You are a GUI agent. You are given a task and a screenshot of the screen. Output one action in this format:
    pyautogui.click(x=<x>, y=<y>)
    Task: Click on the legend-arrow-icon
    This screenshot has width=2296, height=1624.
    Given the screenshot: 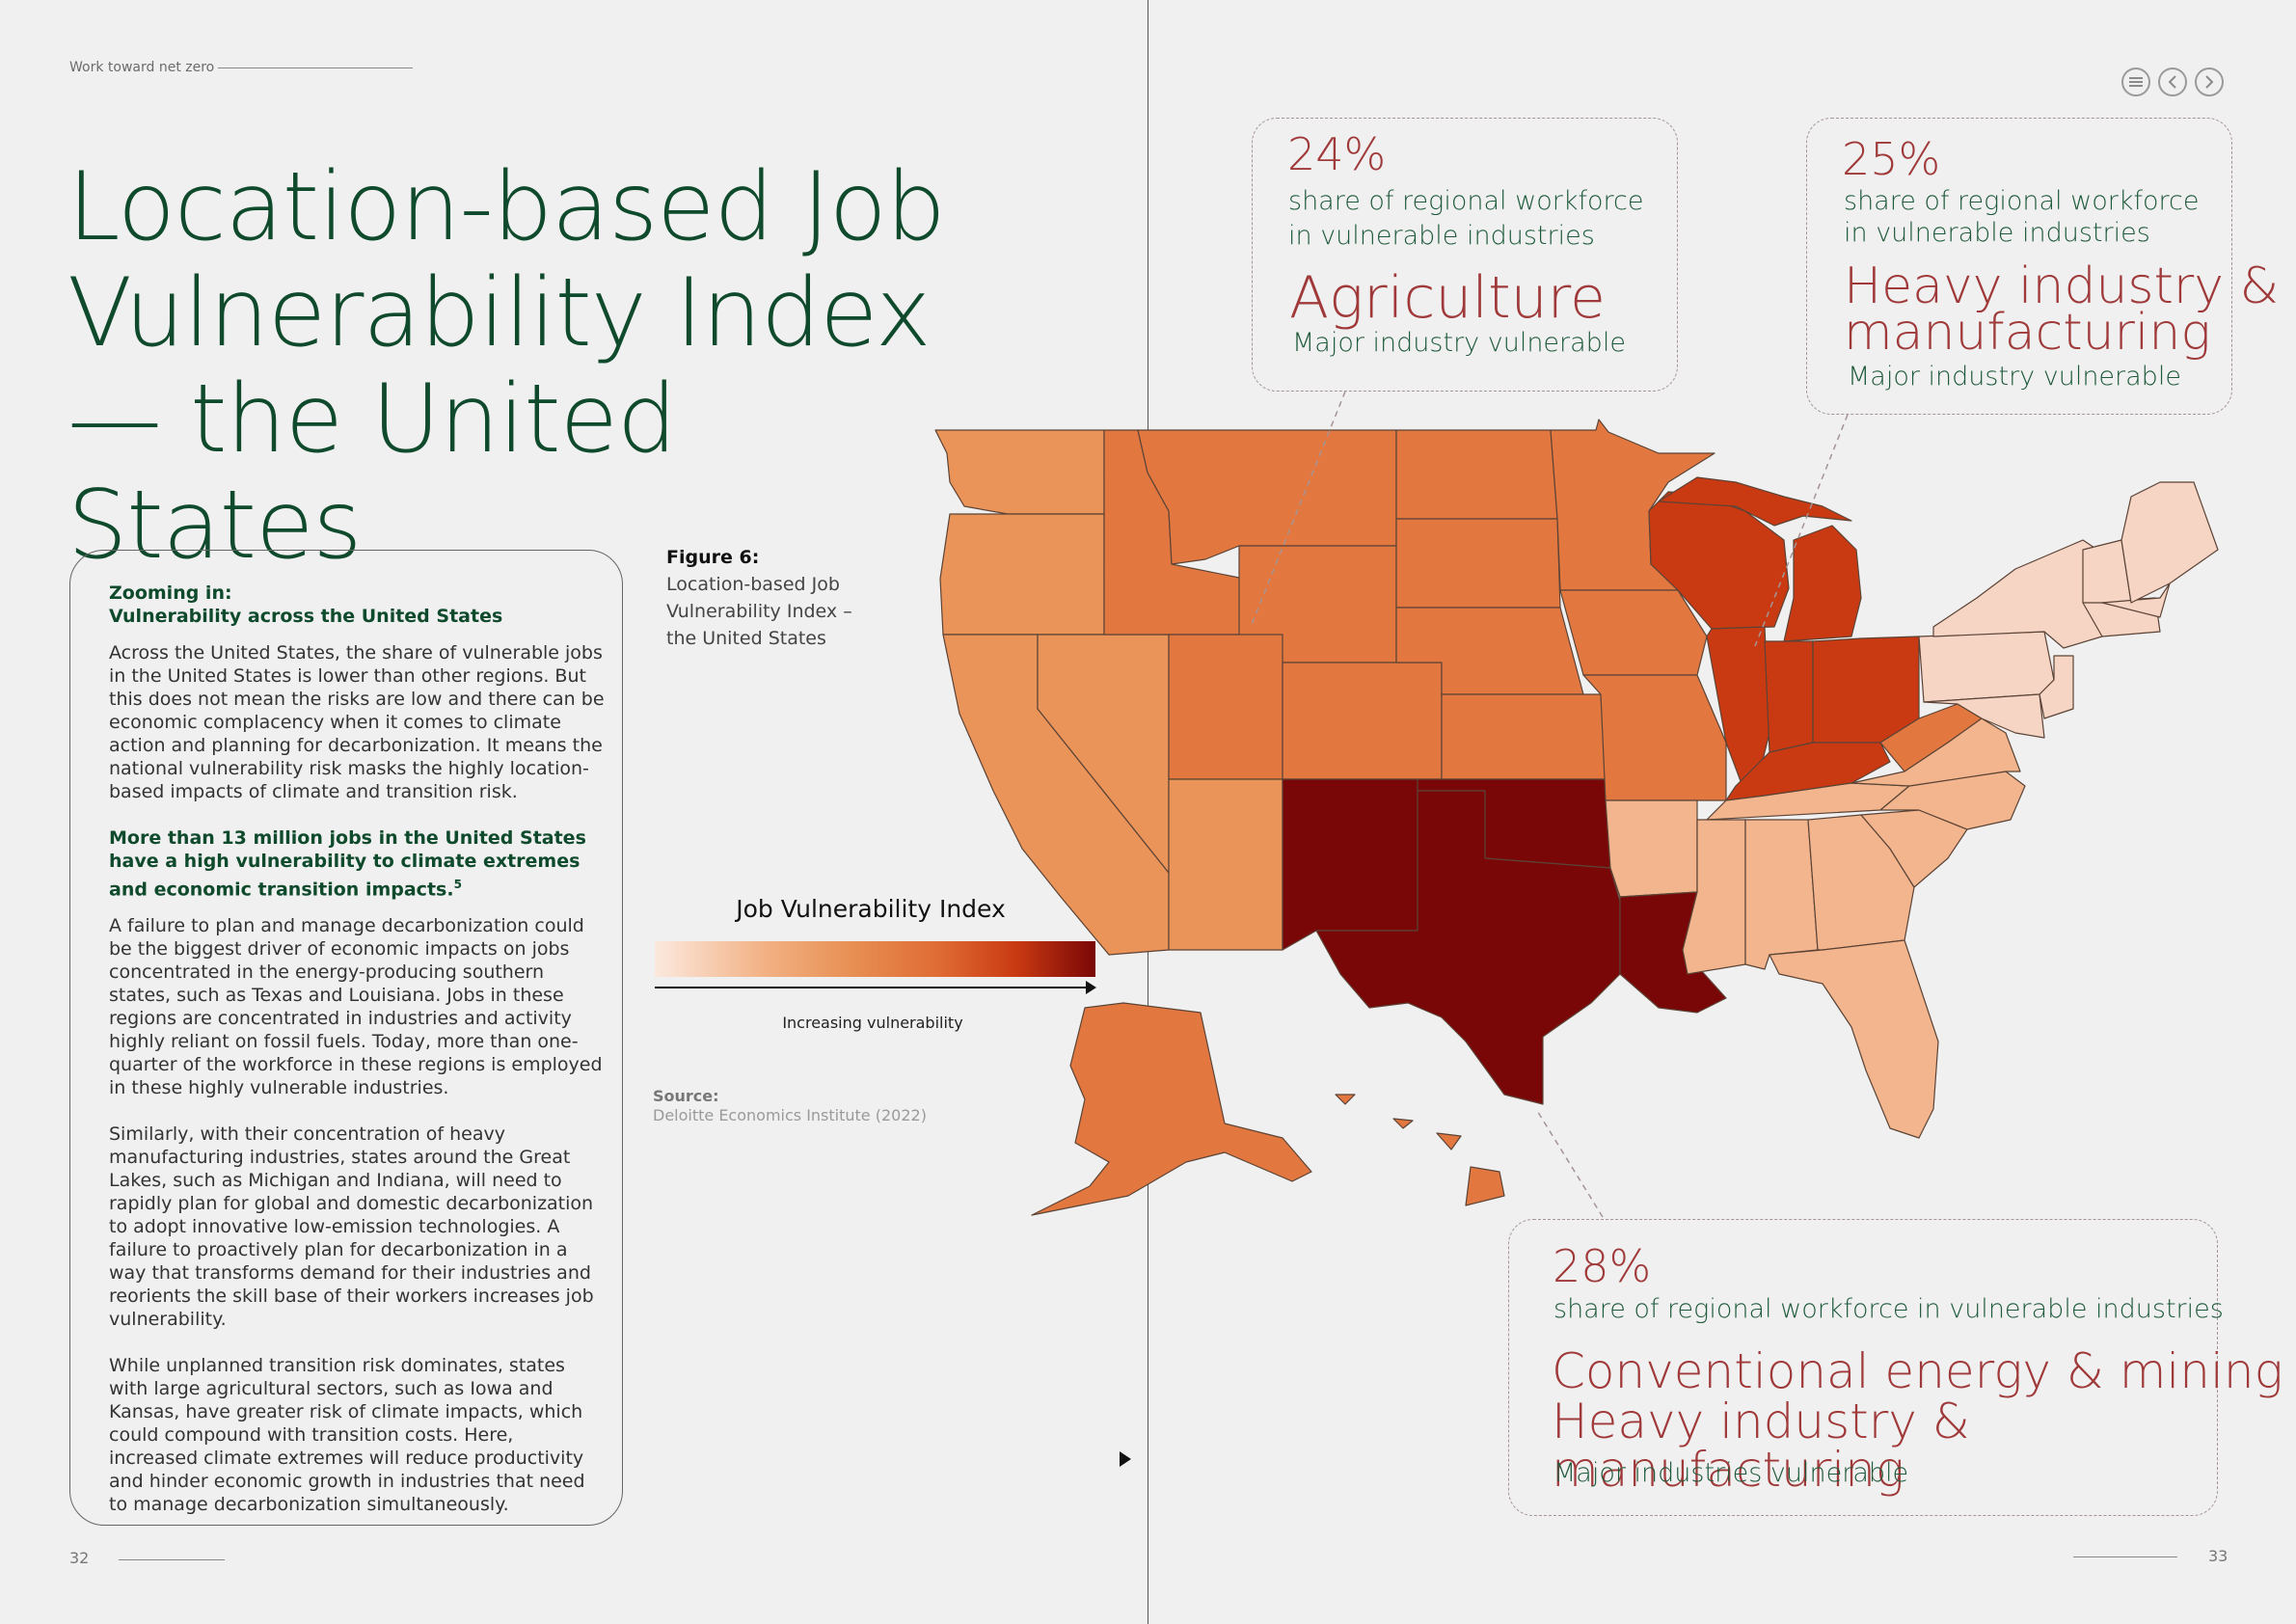 What is the action you would take?
    pyautogui.click(x=1091, y=987)
    